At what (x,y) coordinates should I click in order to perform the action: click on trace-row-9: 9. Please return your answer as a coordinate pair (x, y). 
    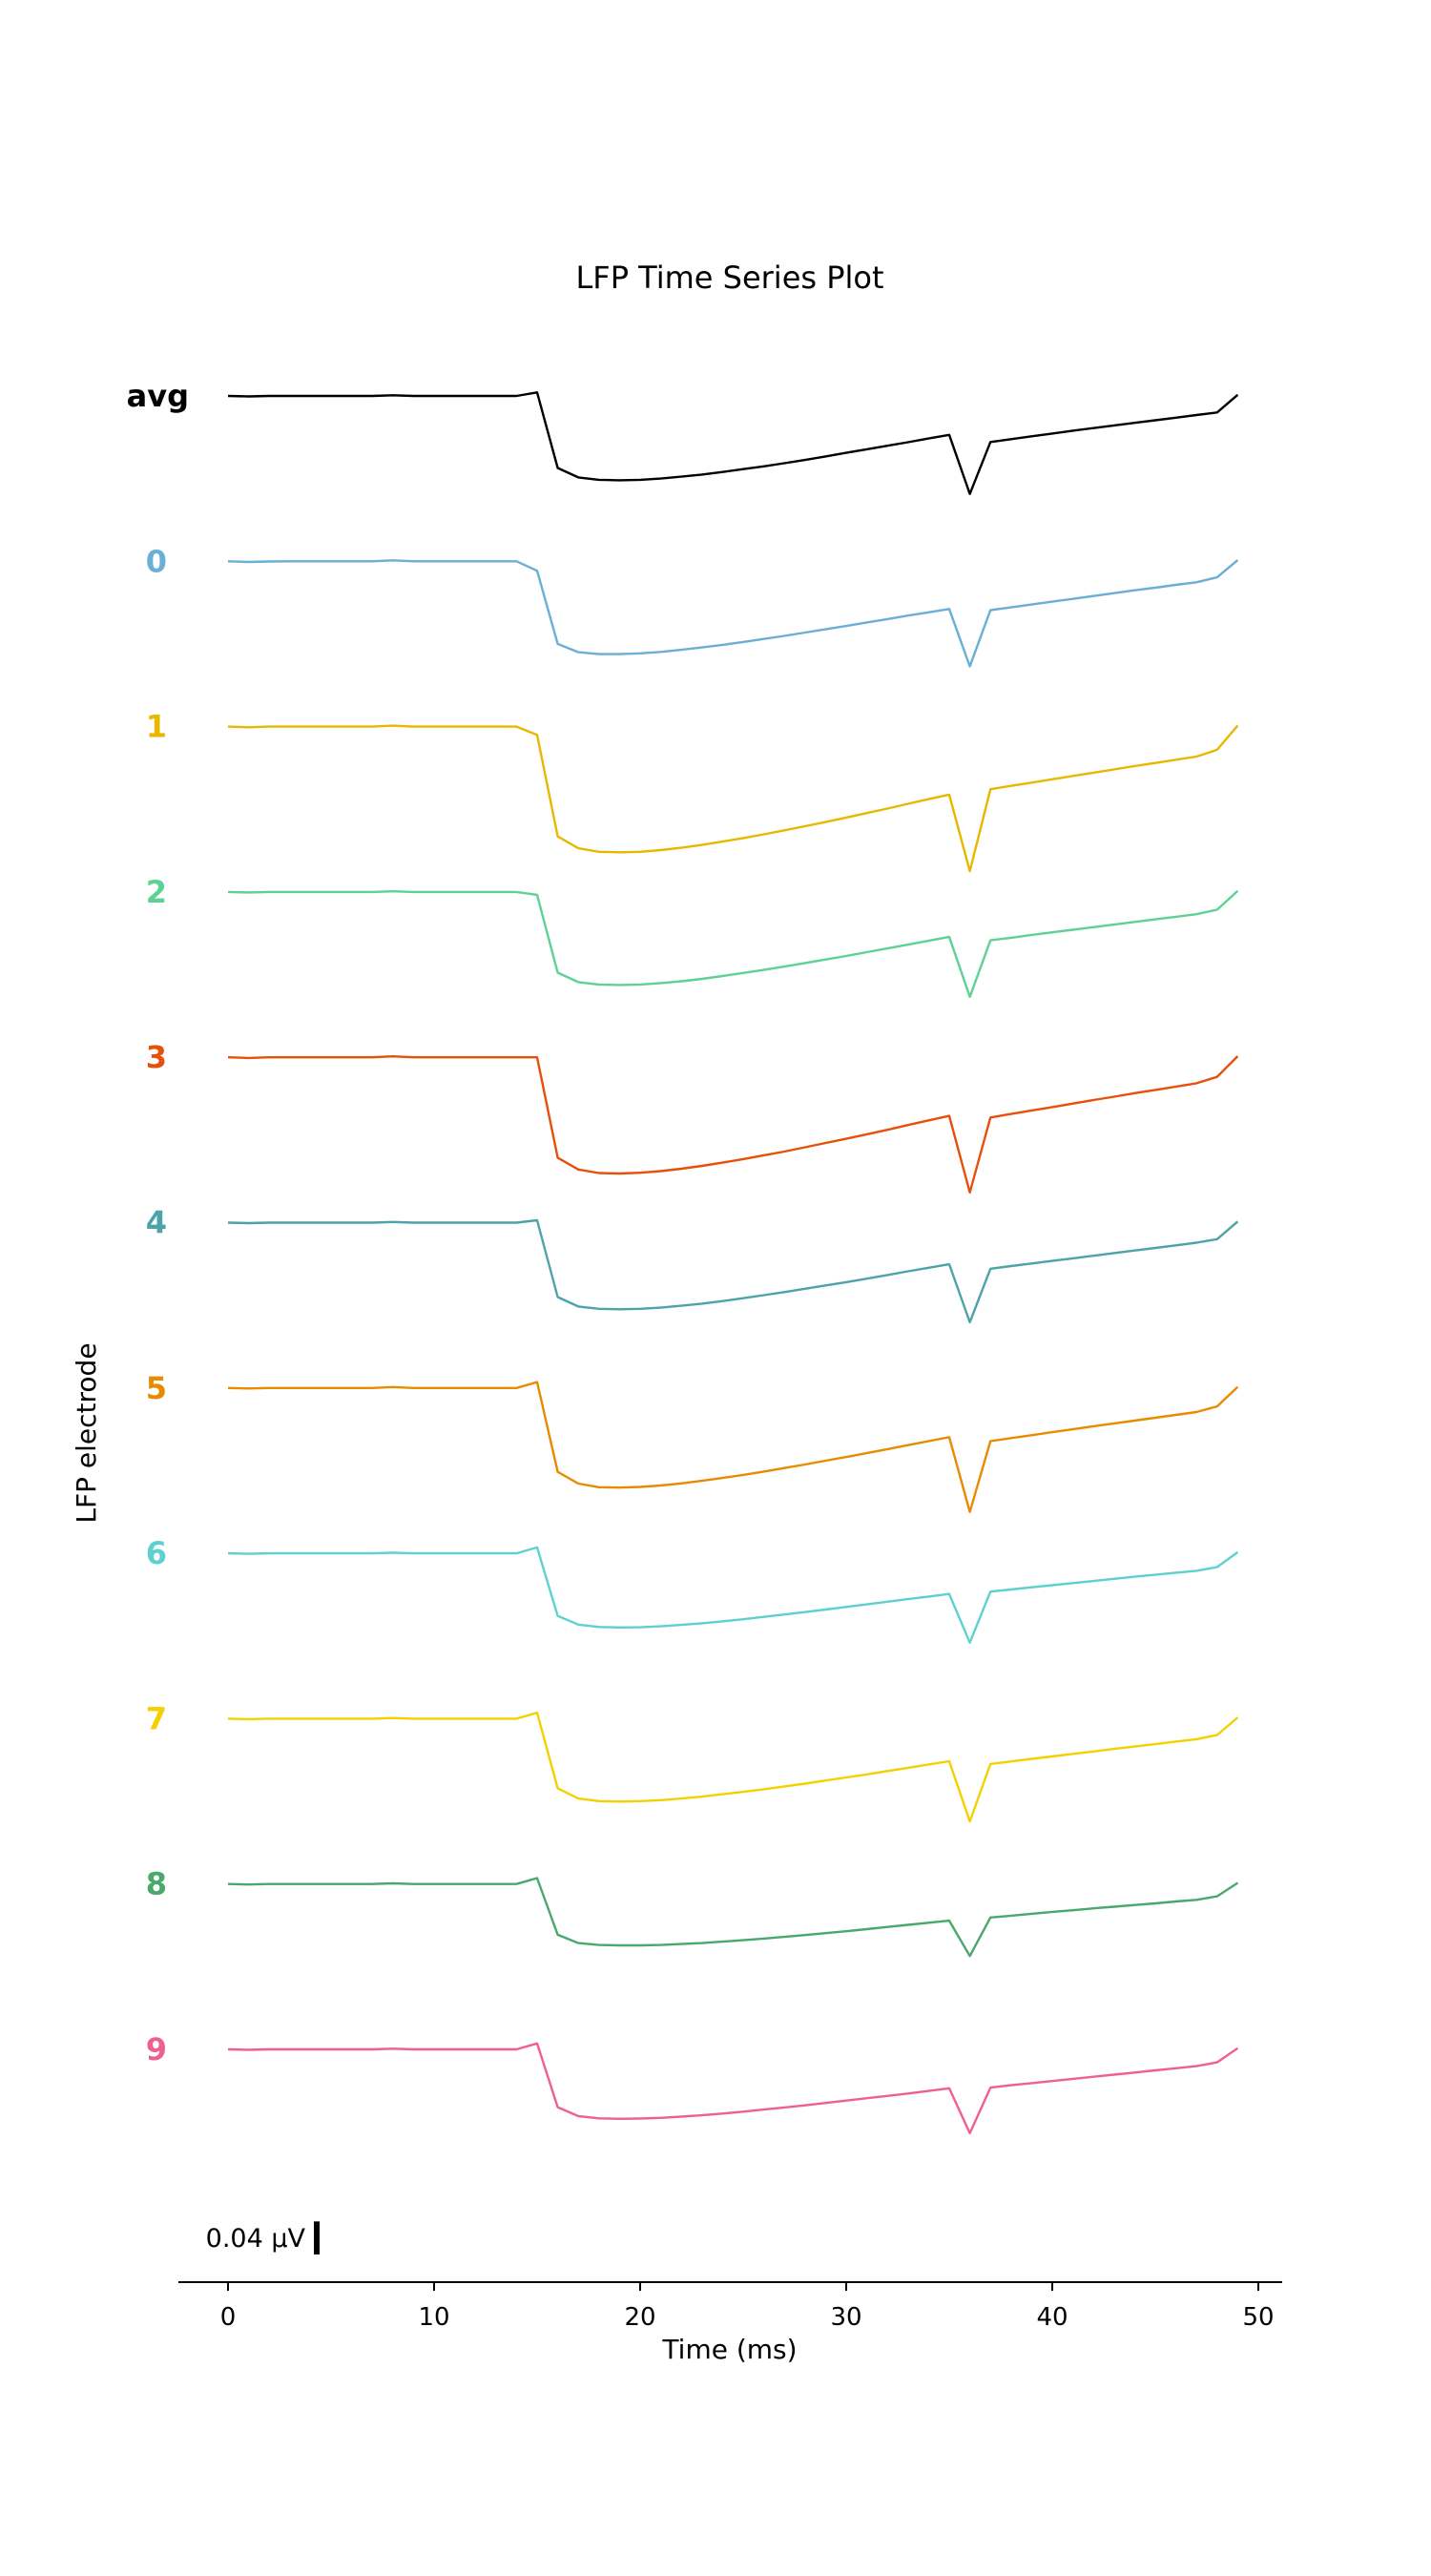
    Looking at the image, I should click on (692, 2083).